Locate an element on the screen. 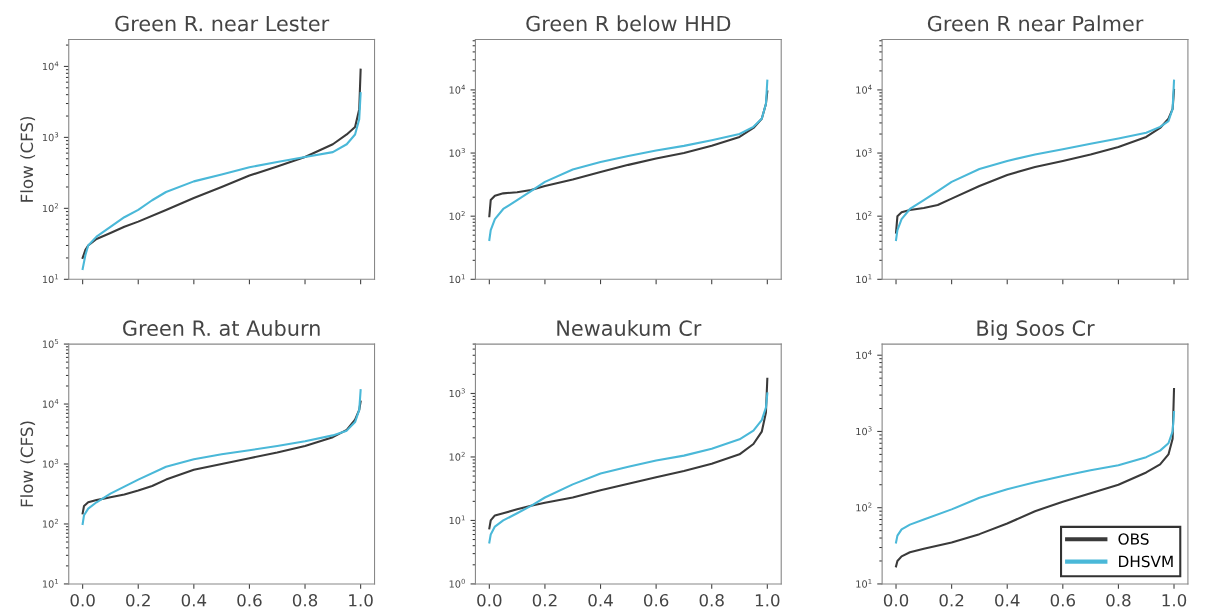  legend-label: OBS is located at coordinates (1133, 539).